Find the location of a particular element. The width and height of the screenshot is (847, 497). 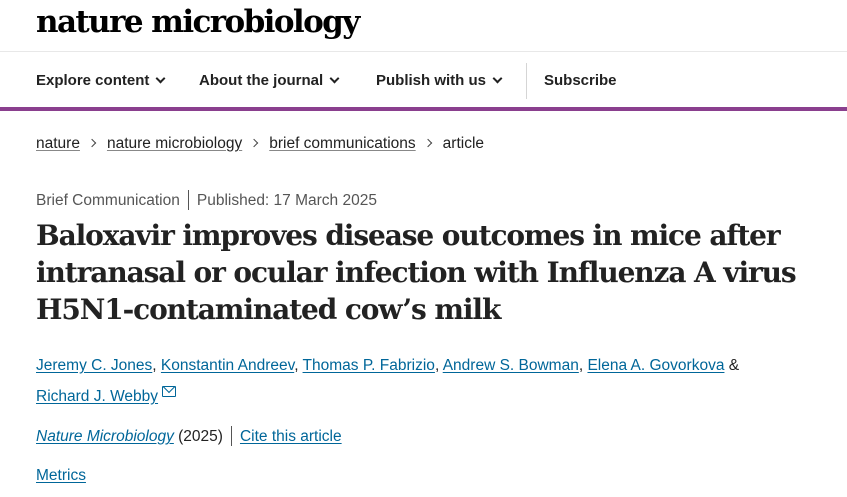

nav-explore-content: Explore content is located at coordinates (101, 80).